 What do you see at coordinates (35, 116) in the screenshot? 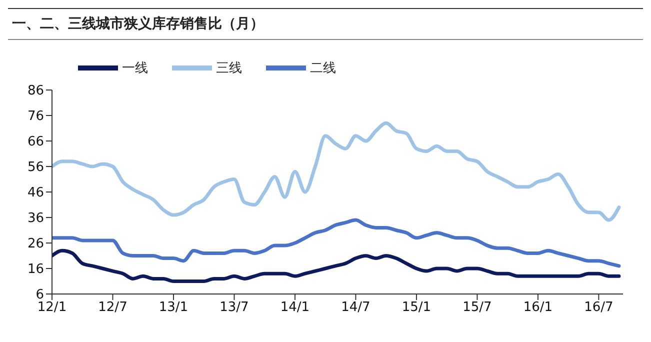
I see `y-tick-label: 76` at bounding box center [35, 116].